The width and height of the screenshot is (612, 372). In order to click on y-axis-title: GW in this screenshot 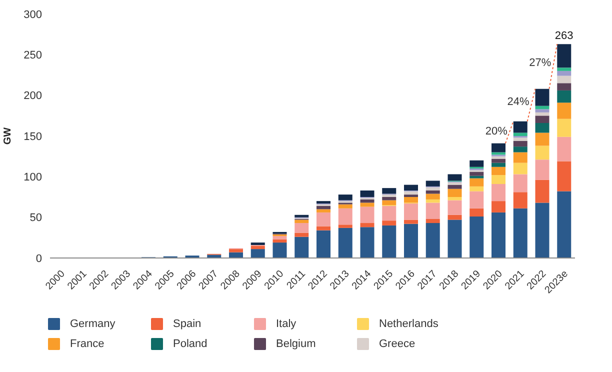, I will do `click(8, 135)`.